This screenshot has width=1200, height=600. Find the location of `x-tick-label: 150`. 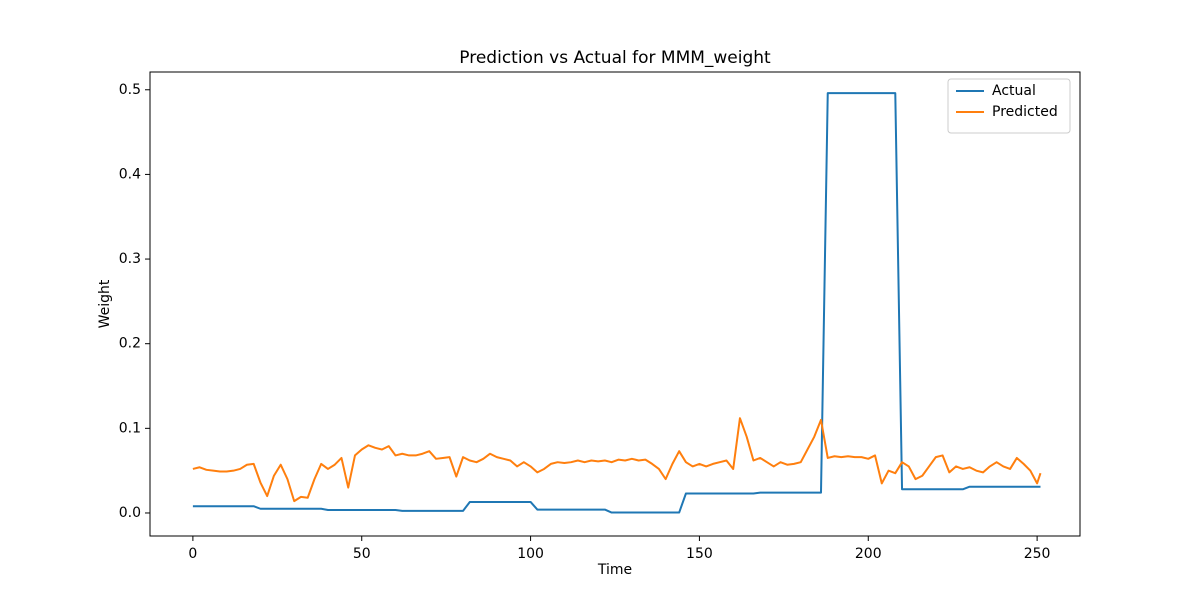

x-tick-label: 150 is located at coordinates (699, 554).